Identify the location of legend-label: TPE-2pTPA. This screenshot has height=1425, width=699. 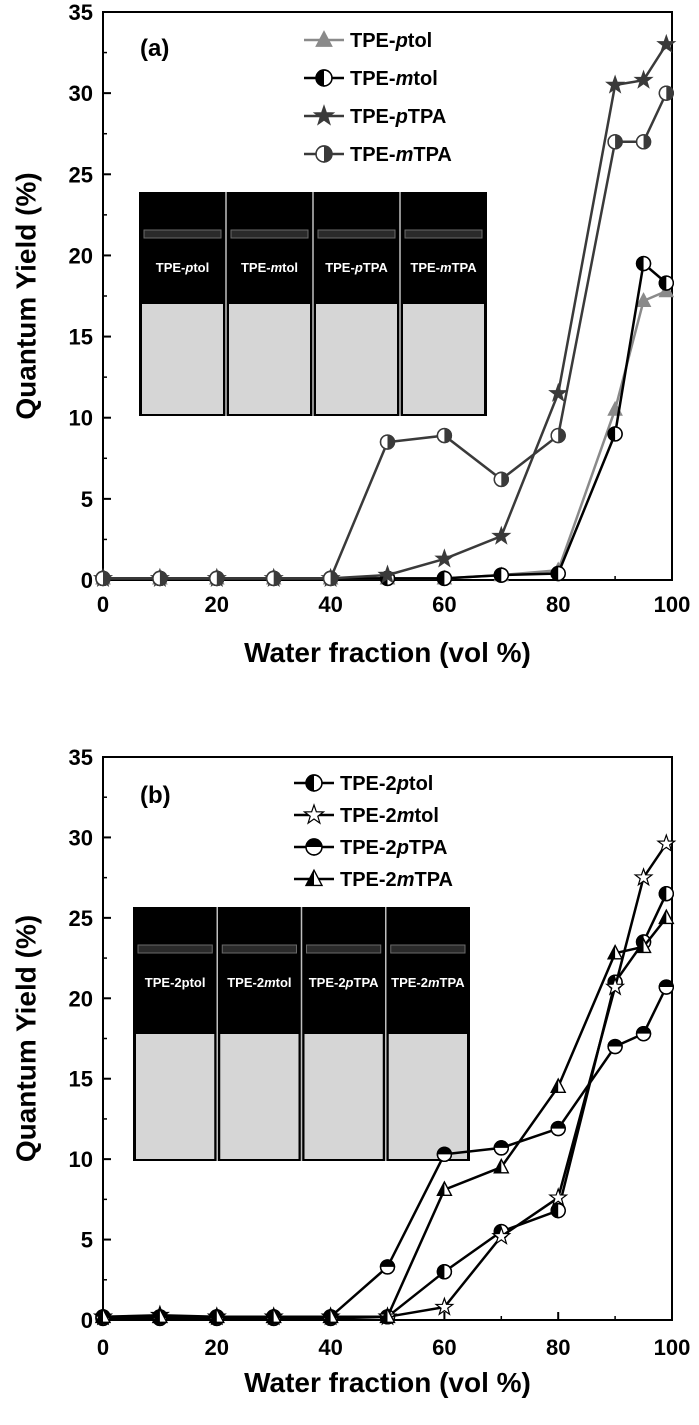
(393, 848).